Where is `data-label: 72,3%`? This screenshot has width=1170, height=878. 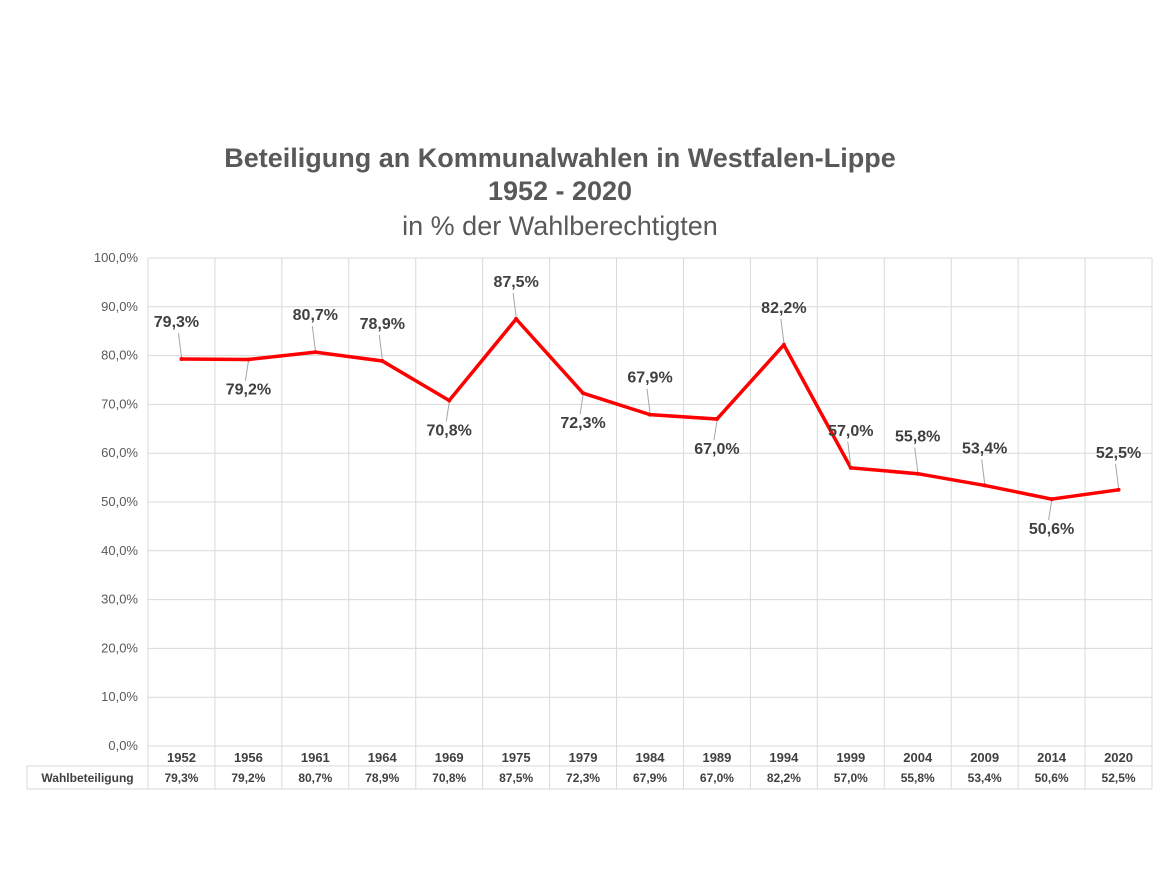
data-label: 72,3% is located at coordinates (582, 423).